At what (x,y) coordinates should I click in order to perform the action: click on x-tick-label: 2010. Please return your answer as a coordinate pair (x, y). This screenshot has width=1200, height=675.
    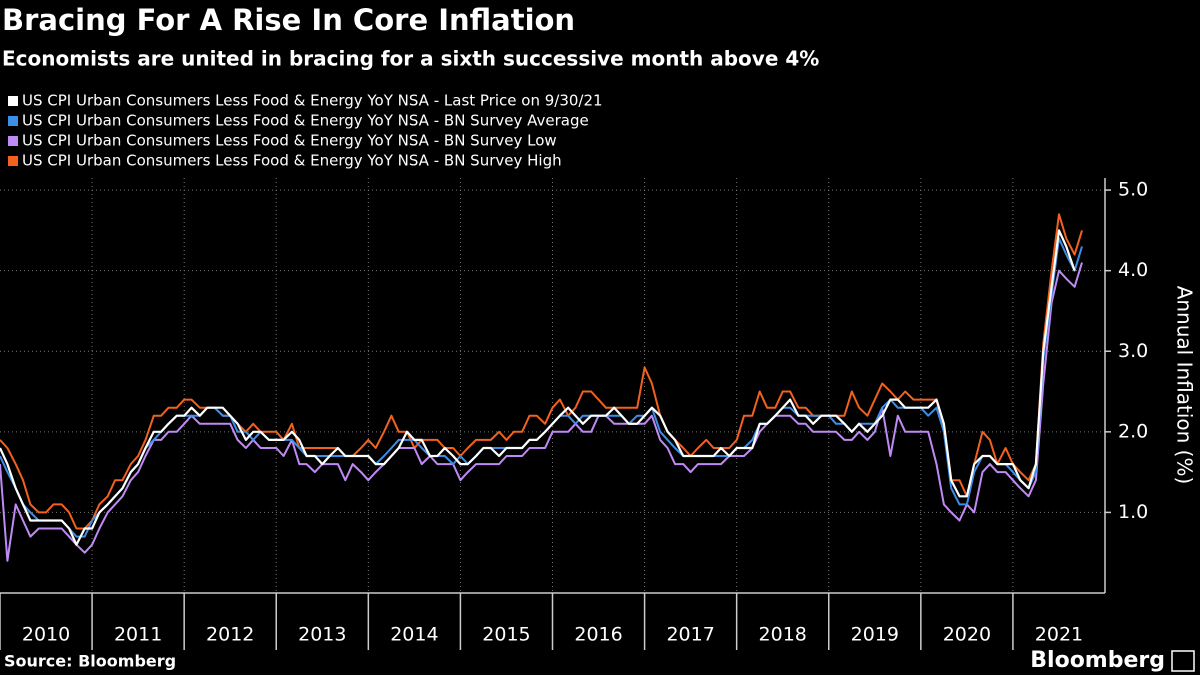
    Looking at the image, I should click on (46, 635).